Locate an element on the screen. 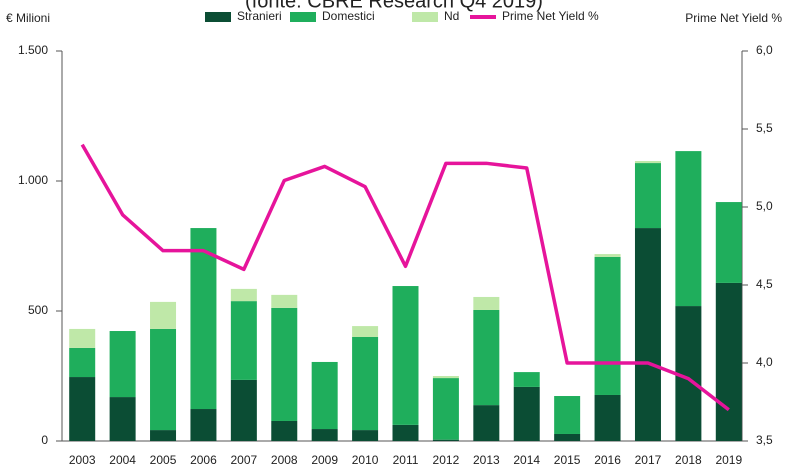 Image resolution: width=788 pixels, height=468 pixels. x-tick-label: 2017 is located at coordinates (648, 460).